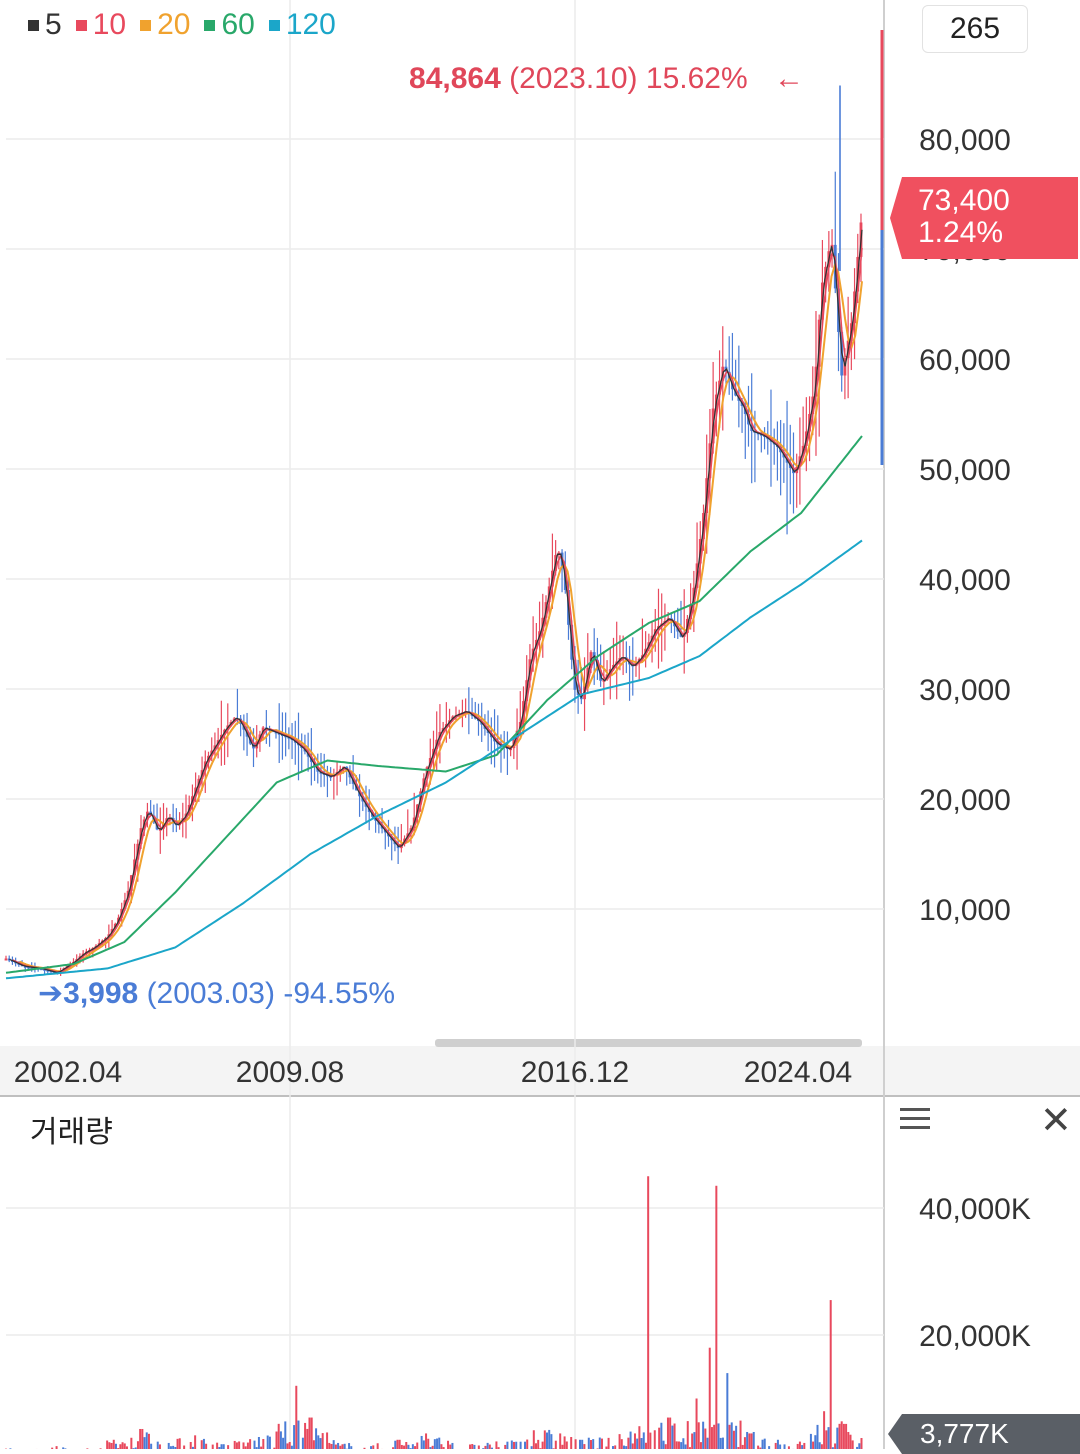 The image size is (1080, 1454). Describe the element at coordinates (290, 1072) in the screenshot. I see `x-tick-label: 2009.08` at that location.